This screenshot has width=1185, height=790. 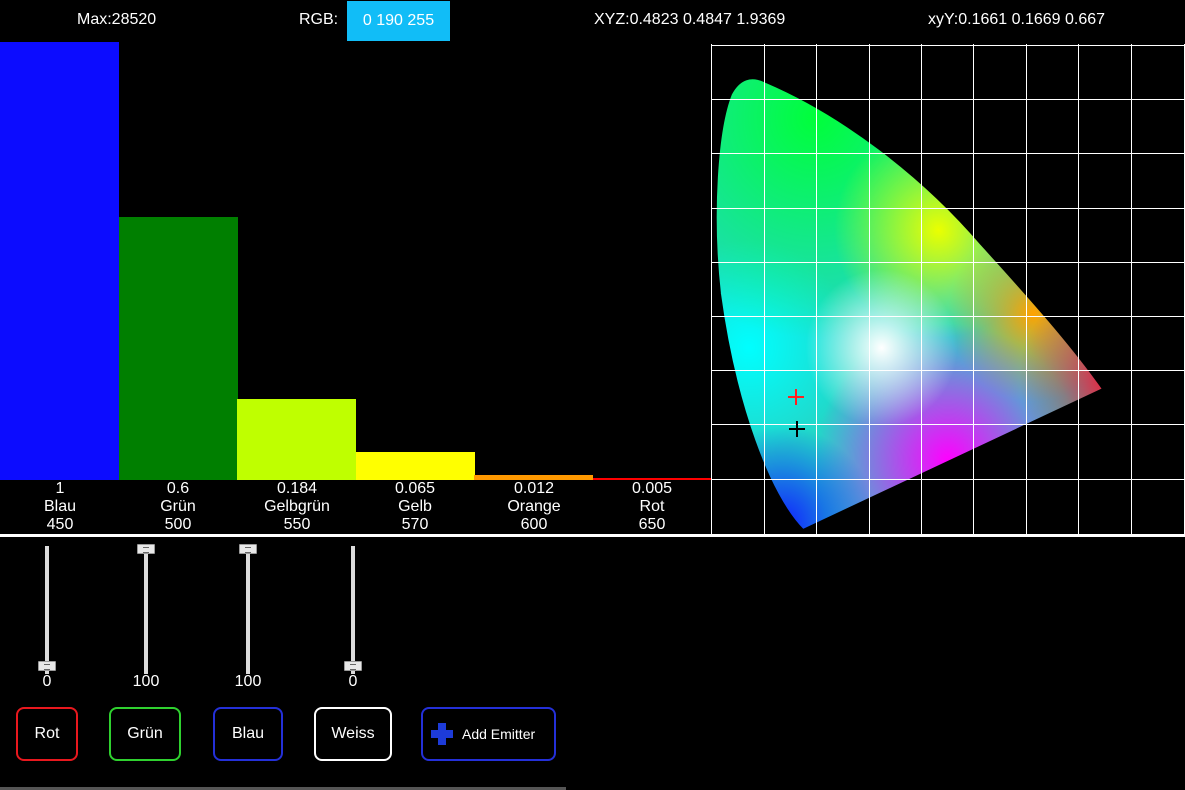 I want to click on slider-value-rot: 0, so click(x=47, y=681).